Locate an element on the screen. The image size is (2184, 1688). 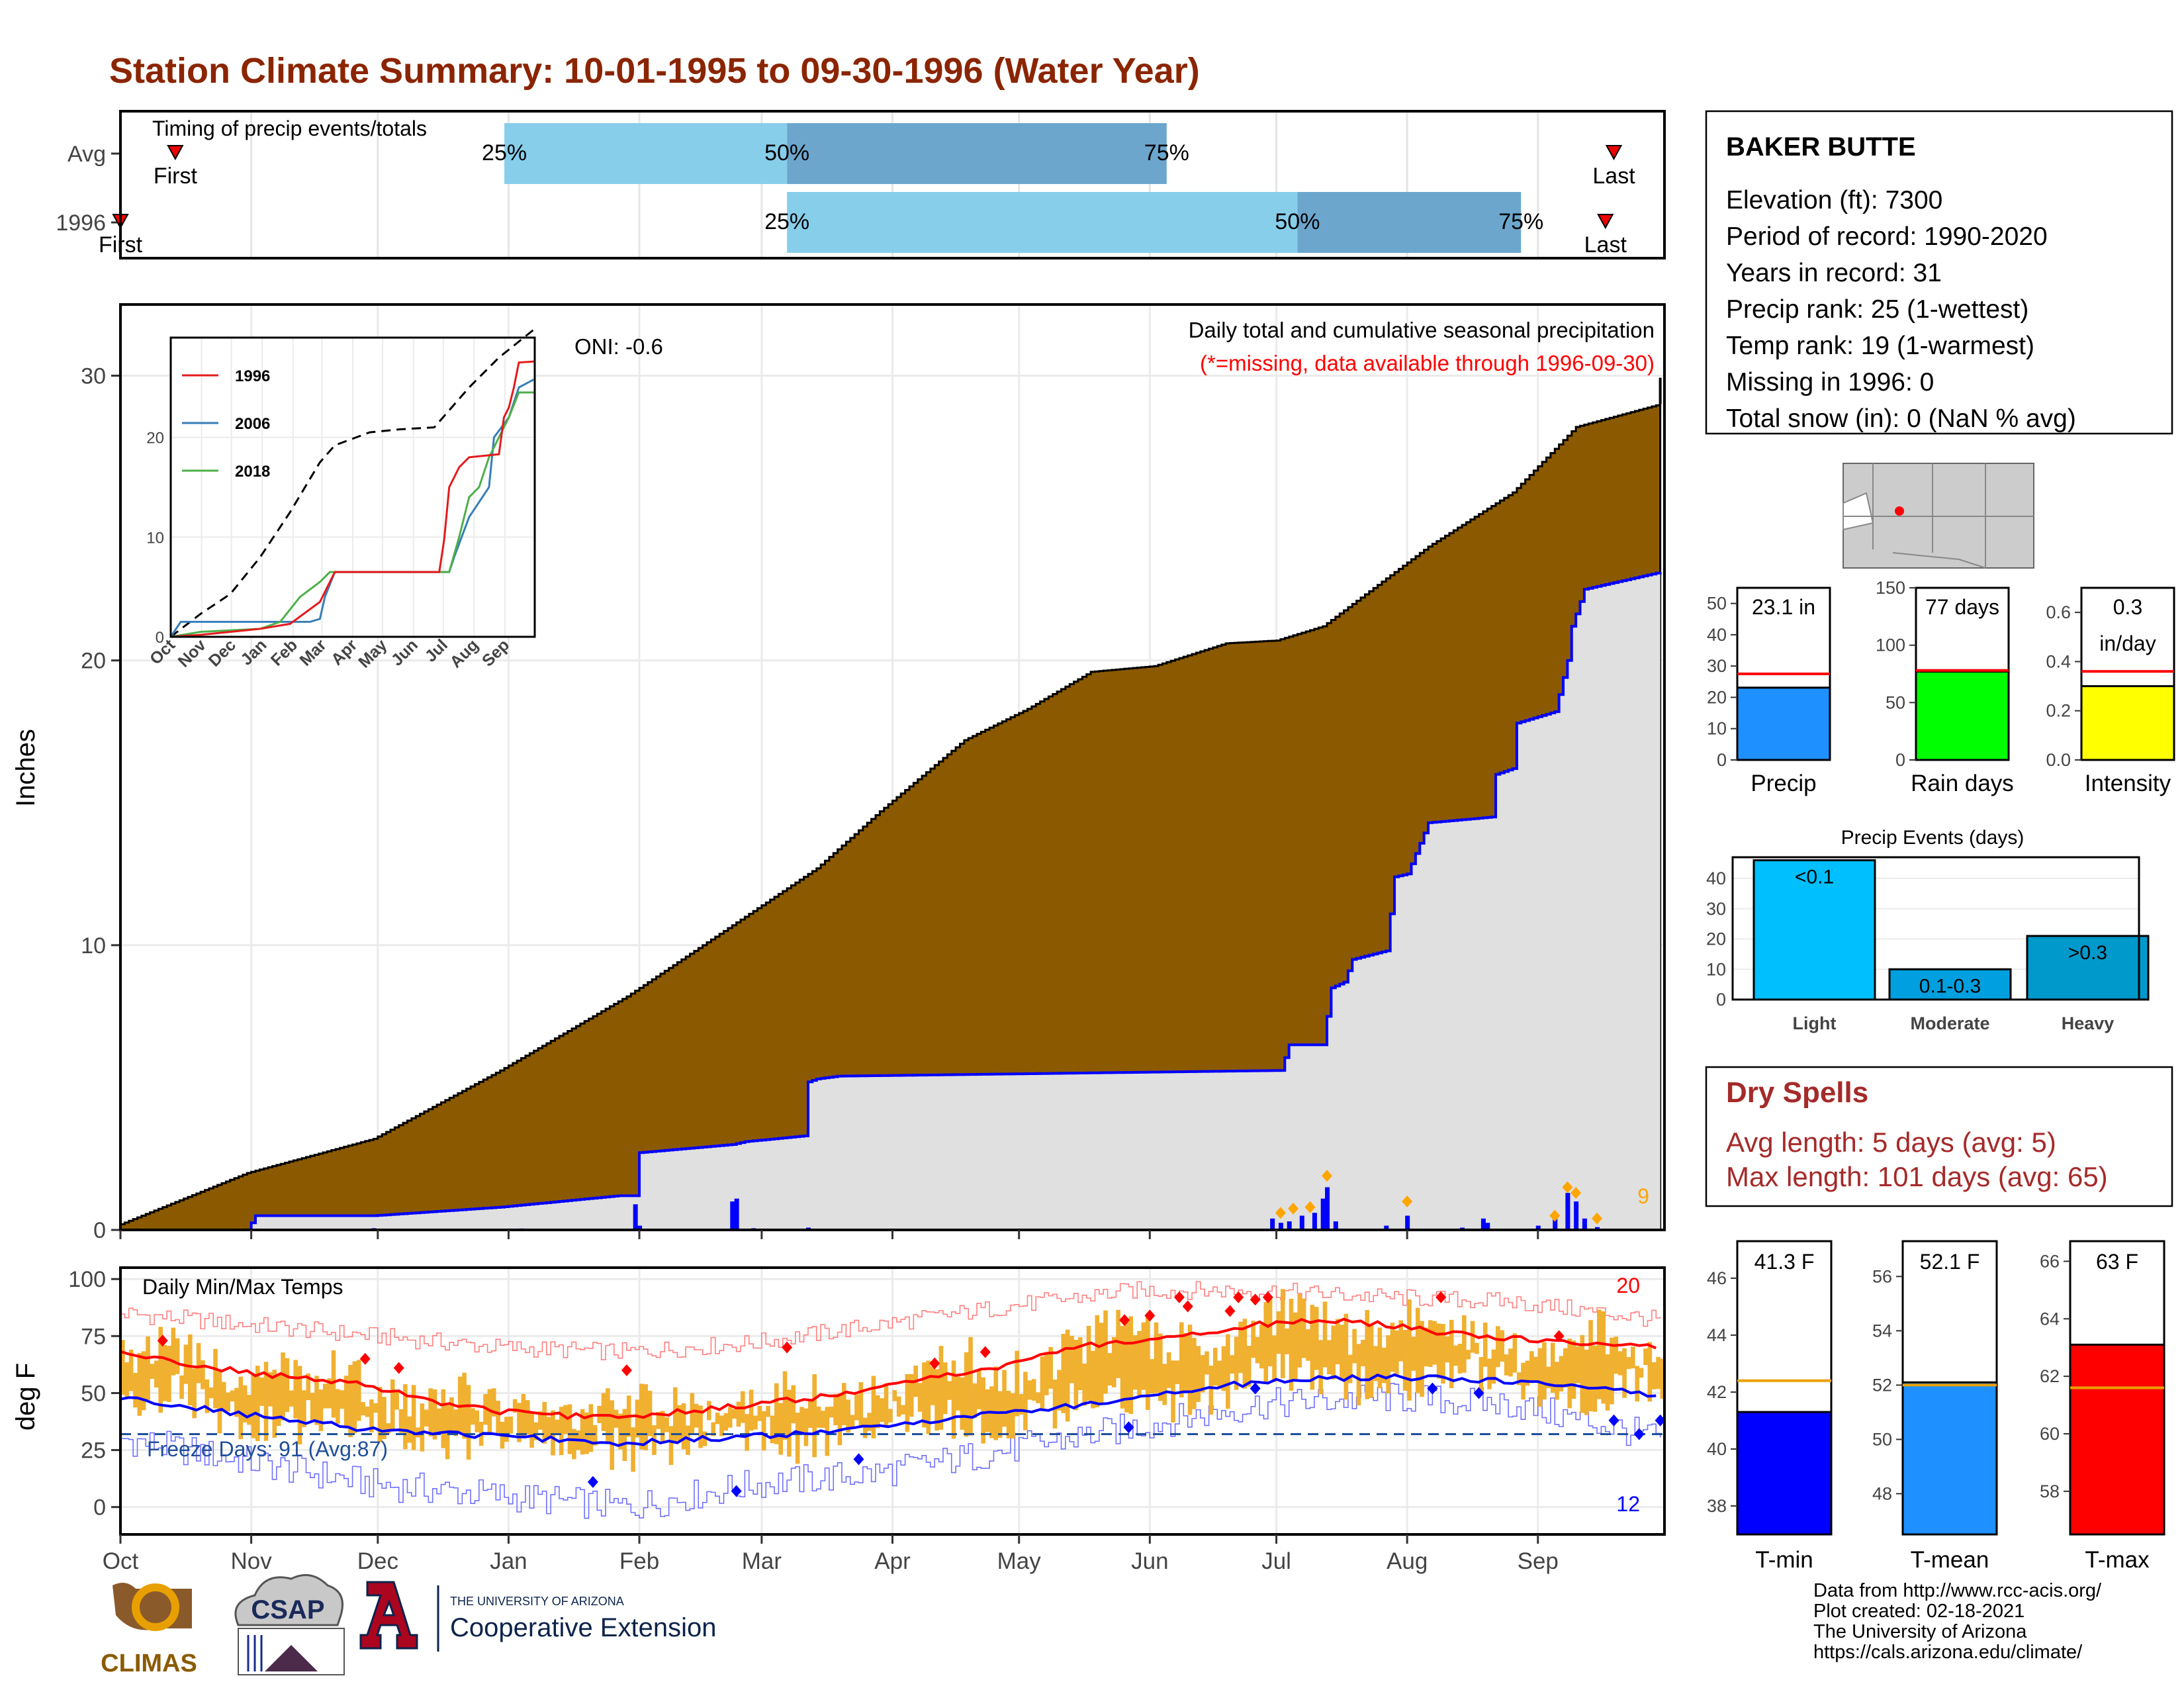
inset-ytick-label: 0 is located at coordinates (160, 638).